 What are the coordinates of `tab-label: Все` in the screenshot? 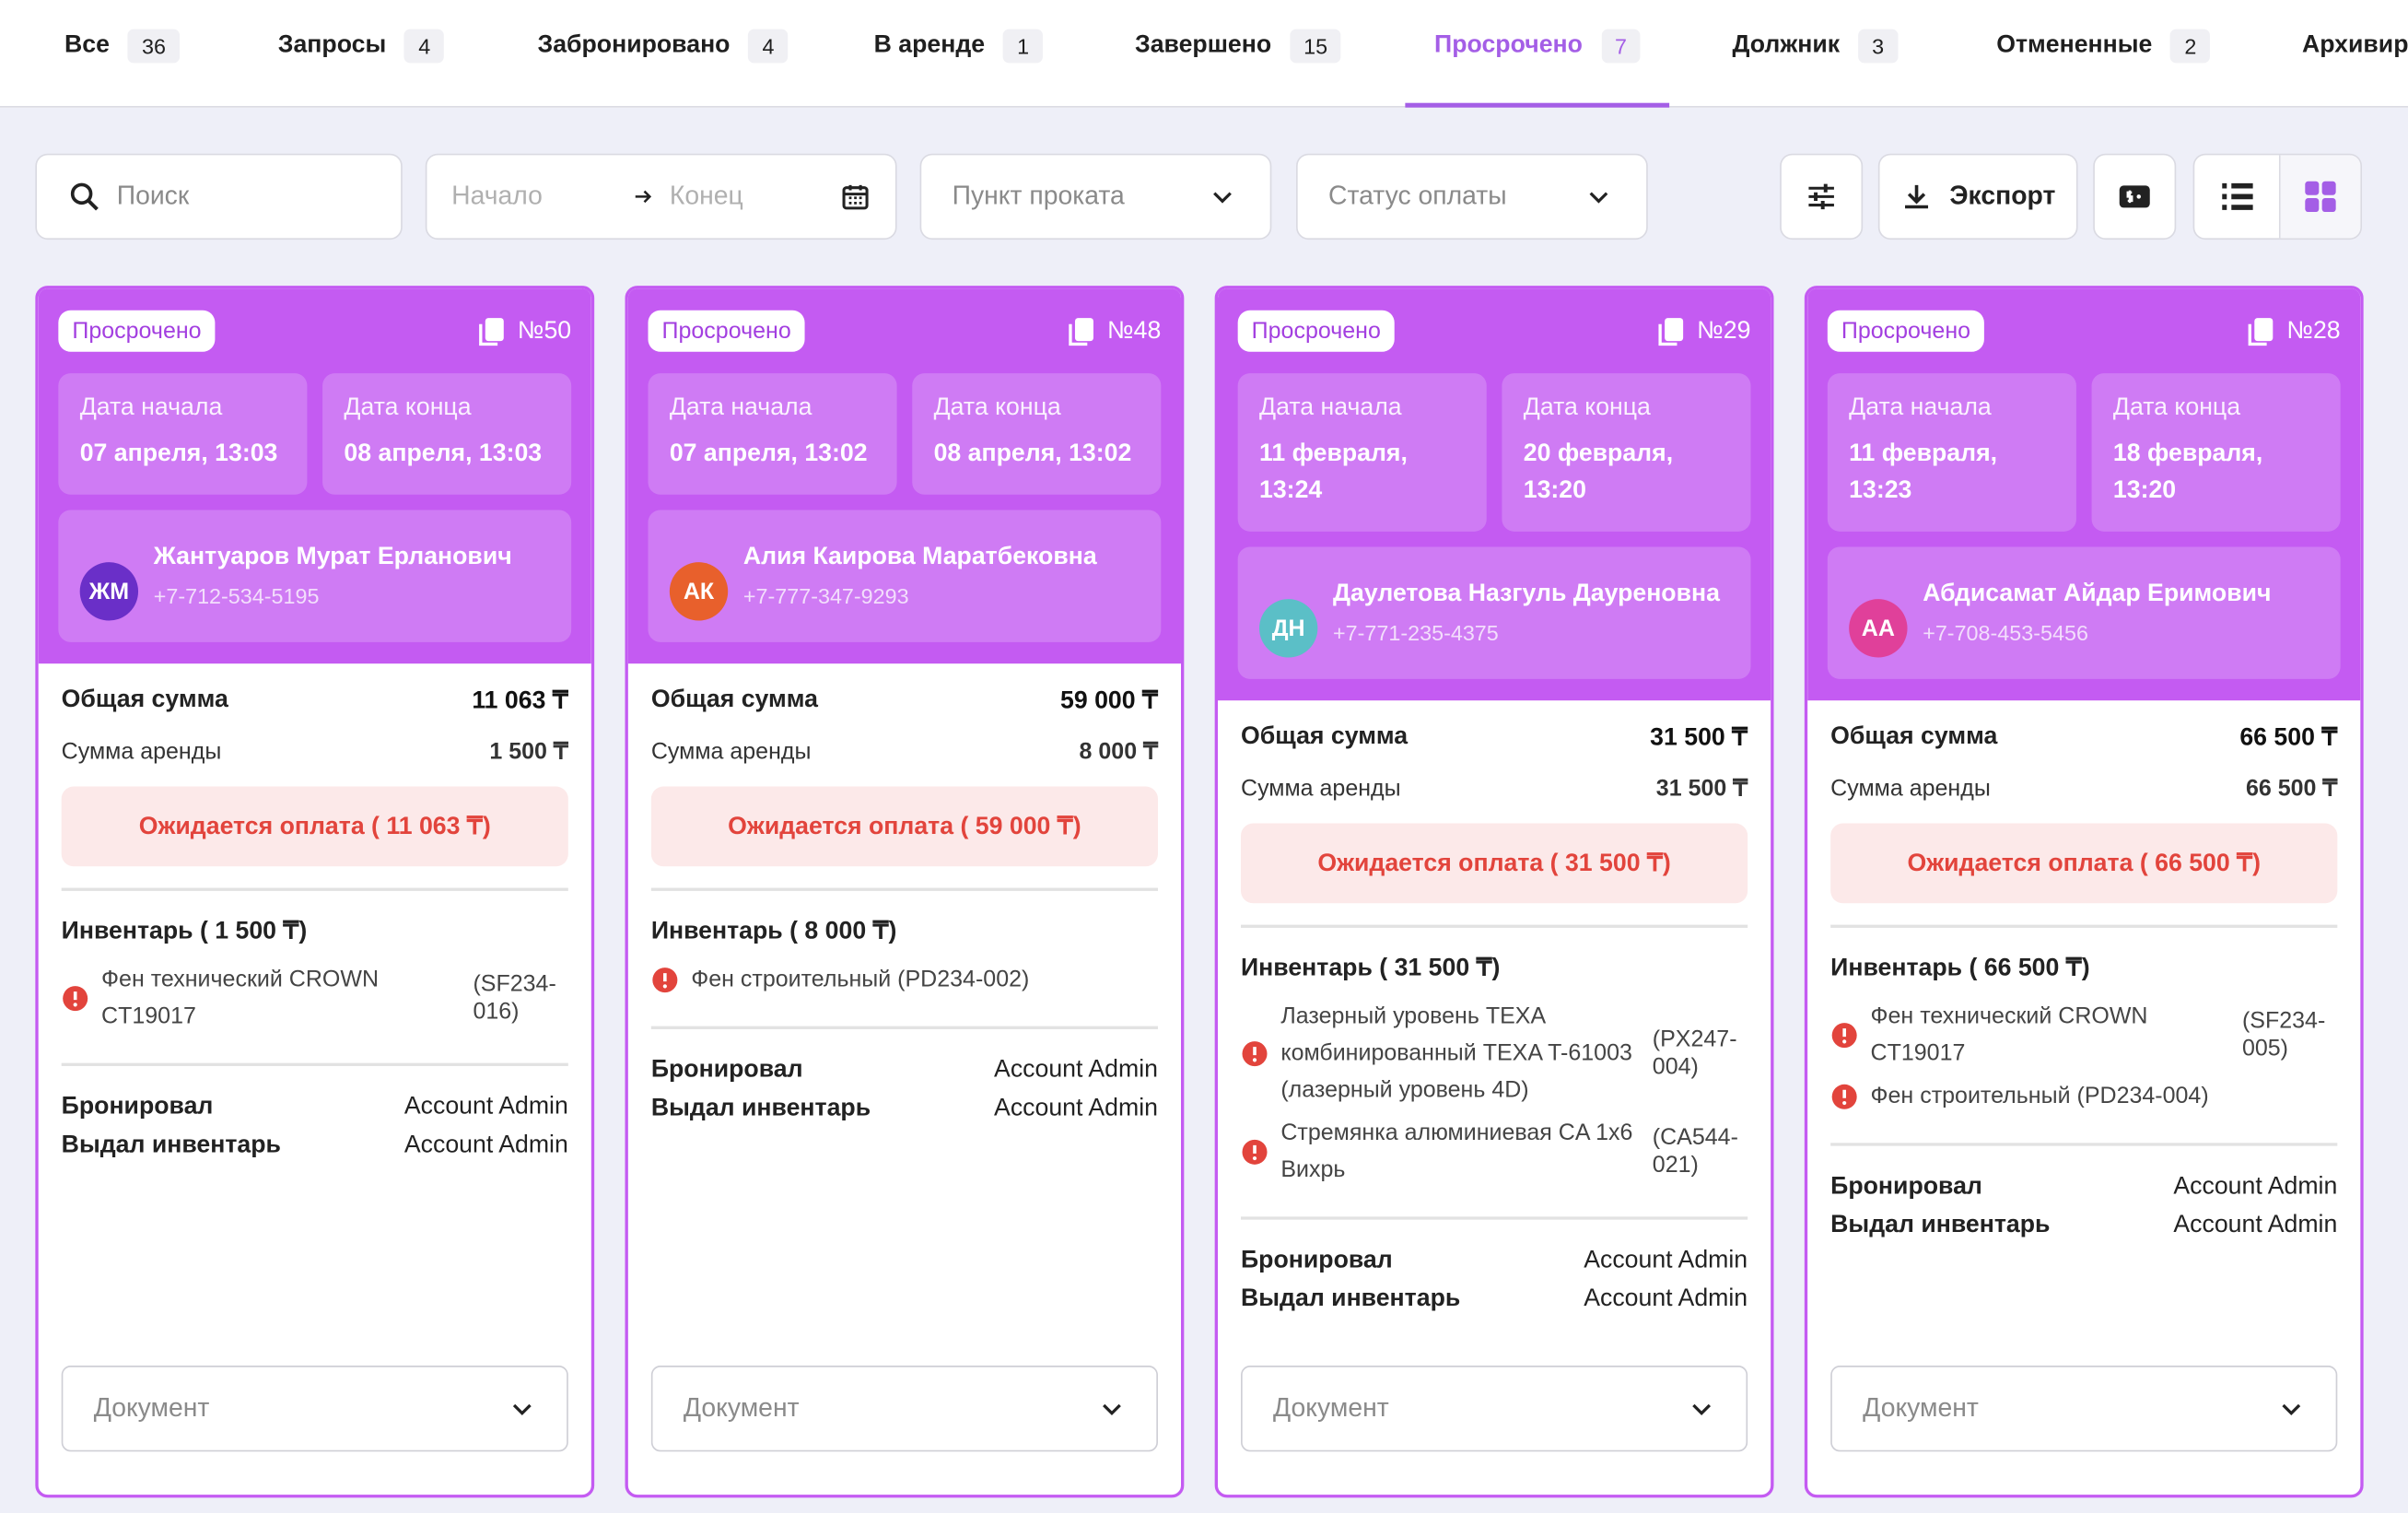 It's located at (87, 46).